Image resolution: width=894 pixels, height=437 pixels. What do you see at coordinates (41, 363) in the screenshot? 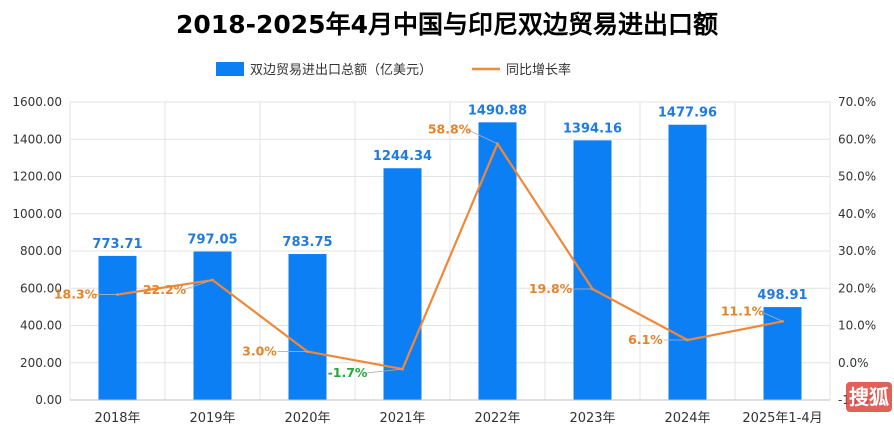
I see `left-tick-label: 200.00` at bounding box center [41, 363].